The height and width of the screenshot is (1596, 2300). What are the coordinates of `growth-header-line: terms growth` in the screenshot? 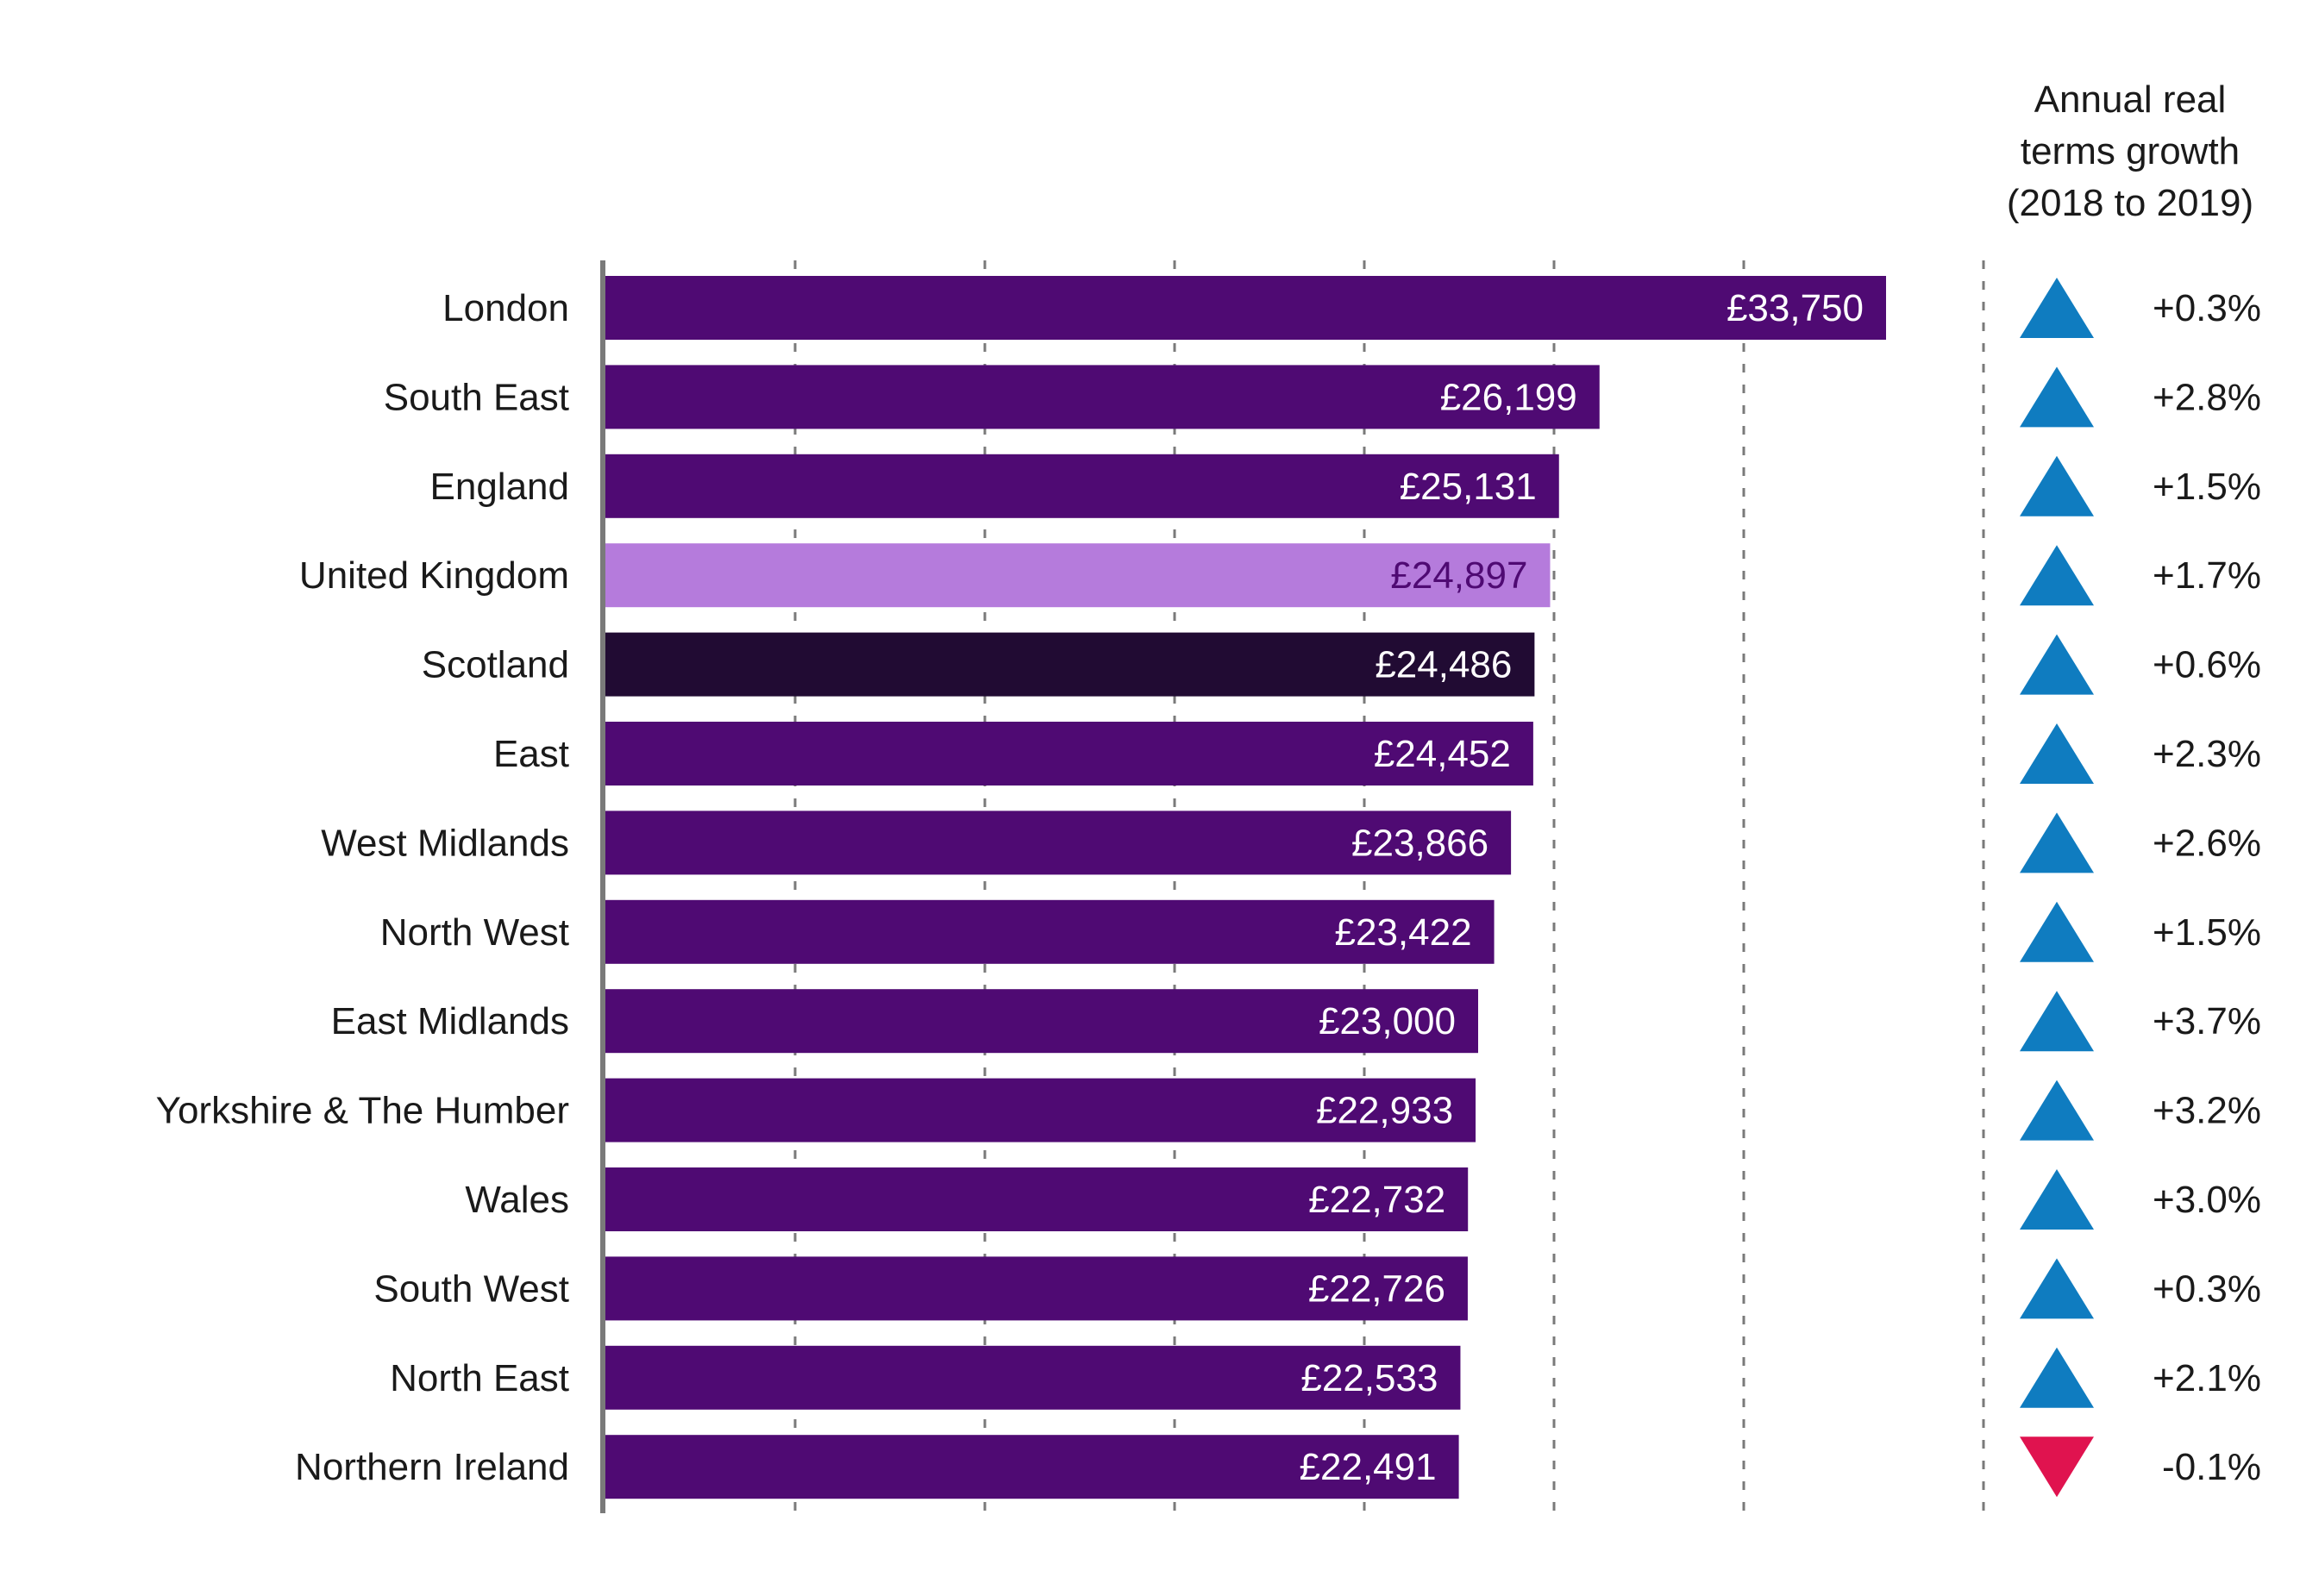 It's located at (2130, 151).